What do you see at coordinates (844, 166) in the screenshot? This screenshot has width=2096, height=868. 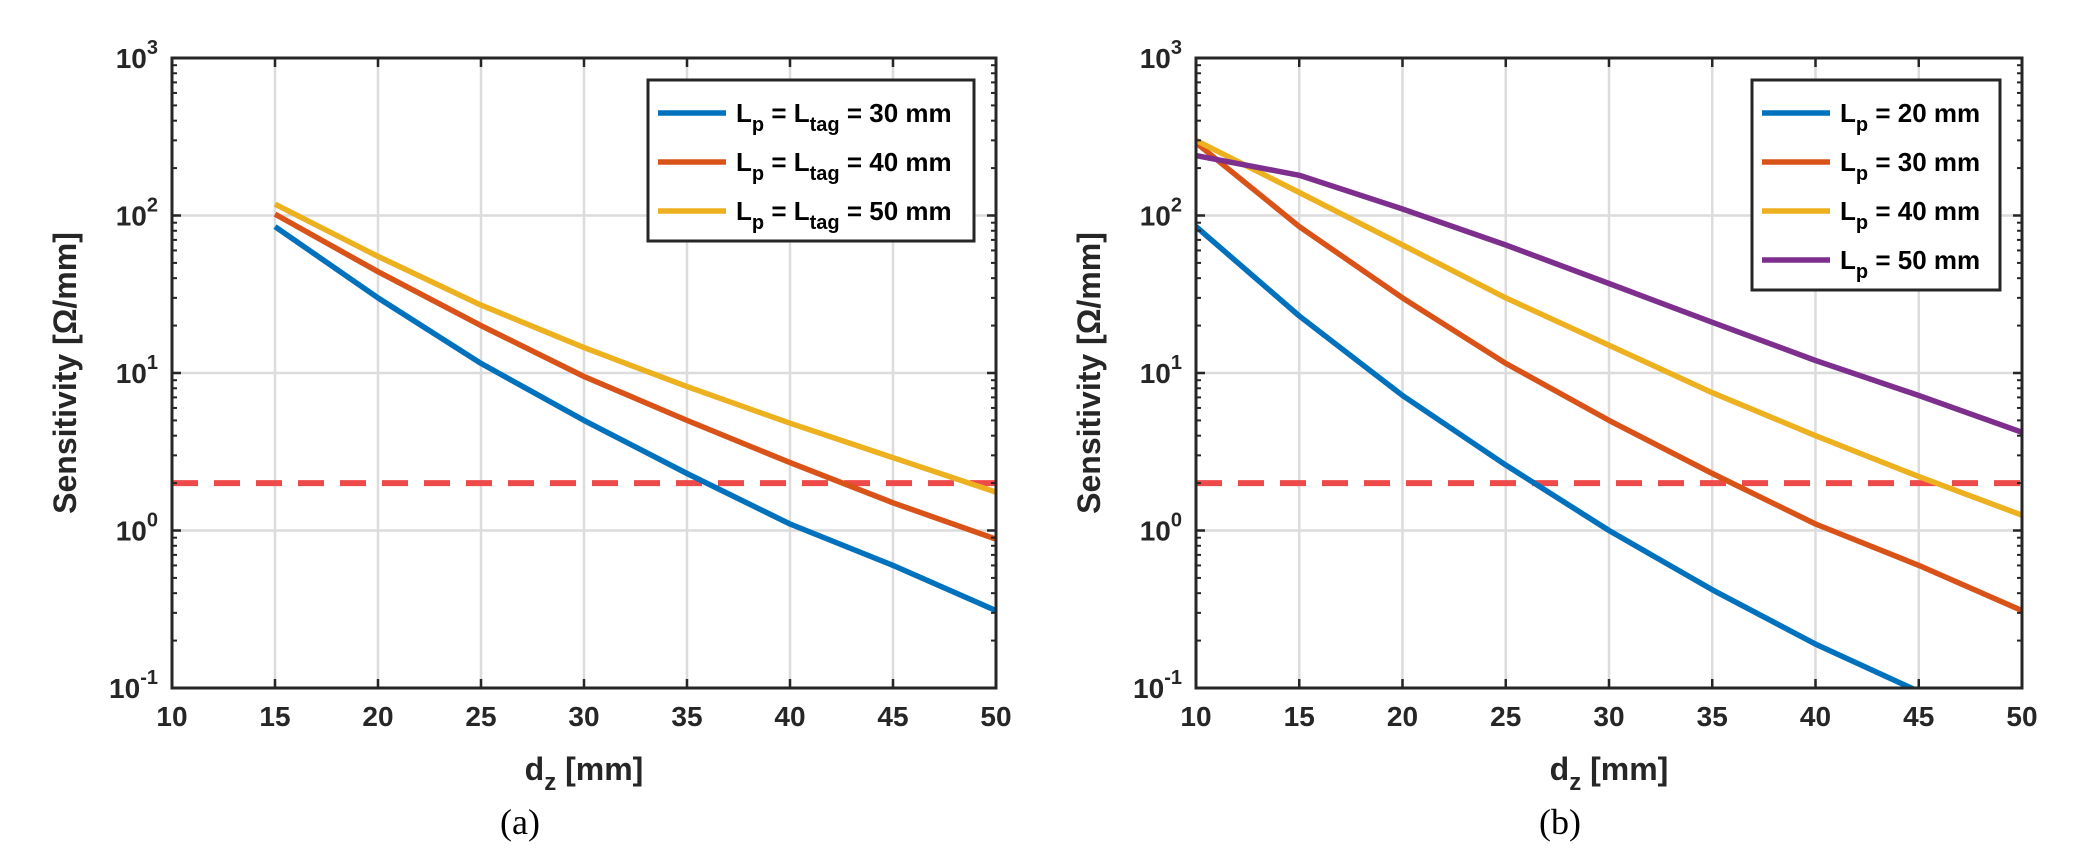 I see `legend-label-2: Lp = Ltag = 40 mm` at bounding box center [844, 166].